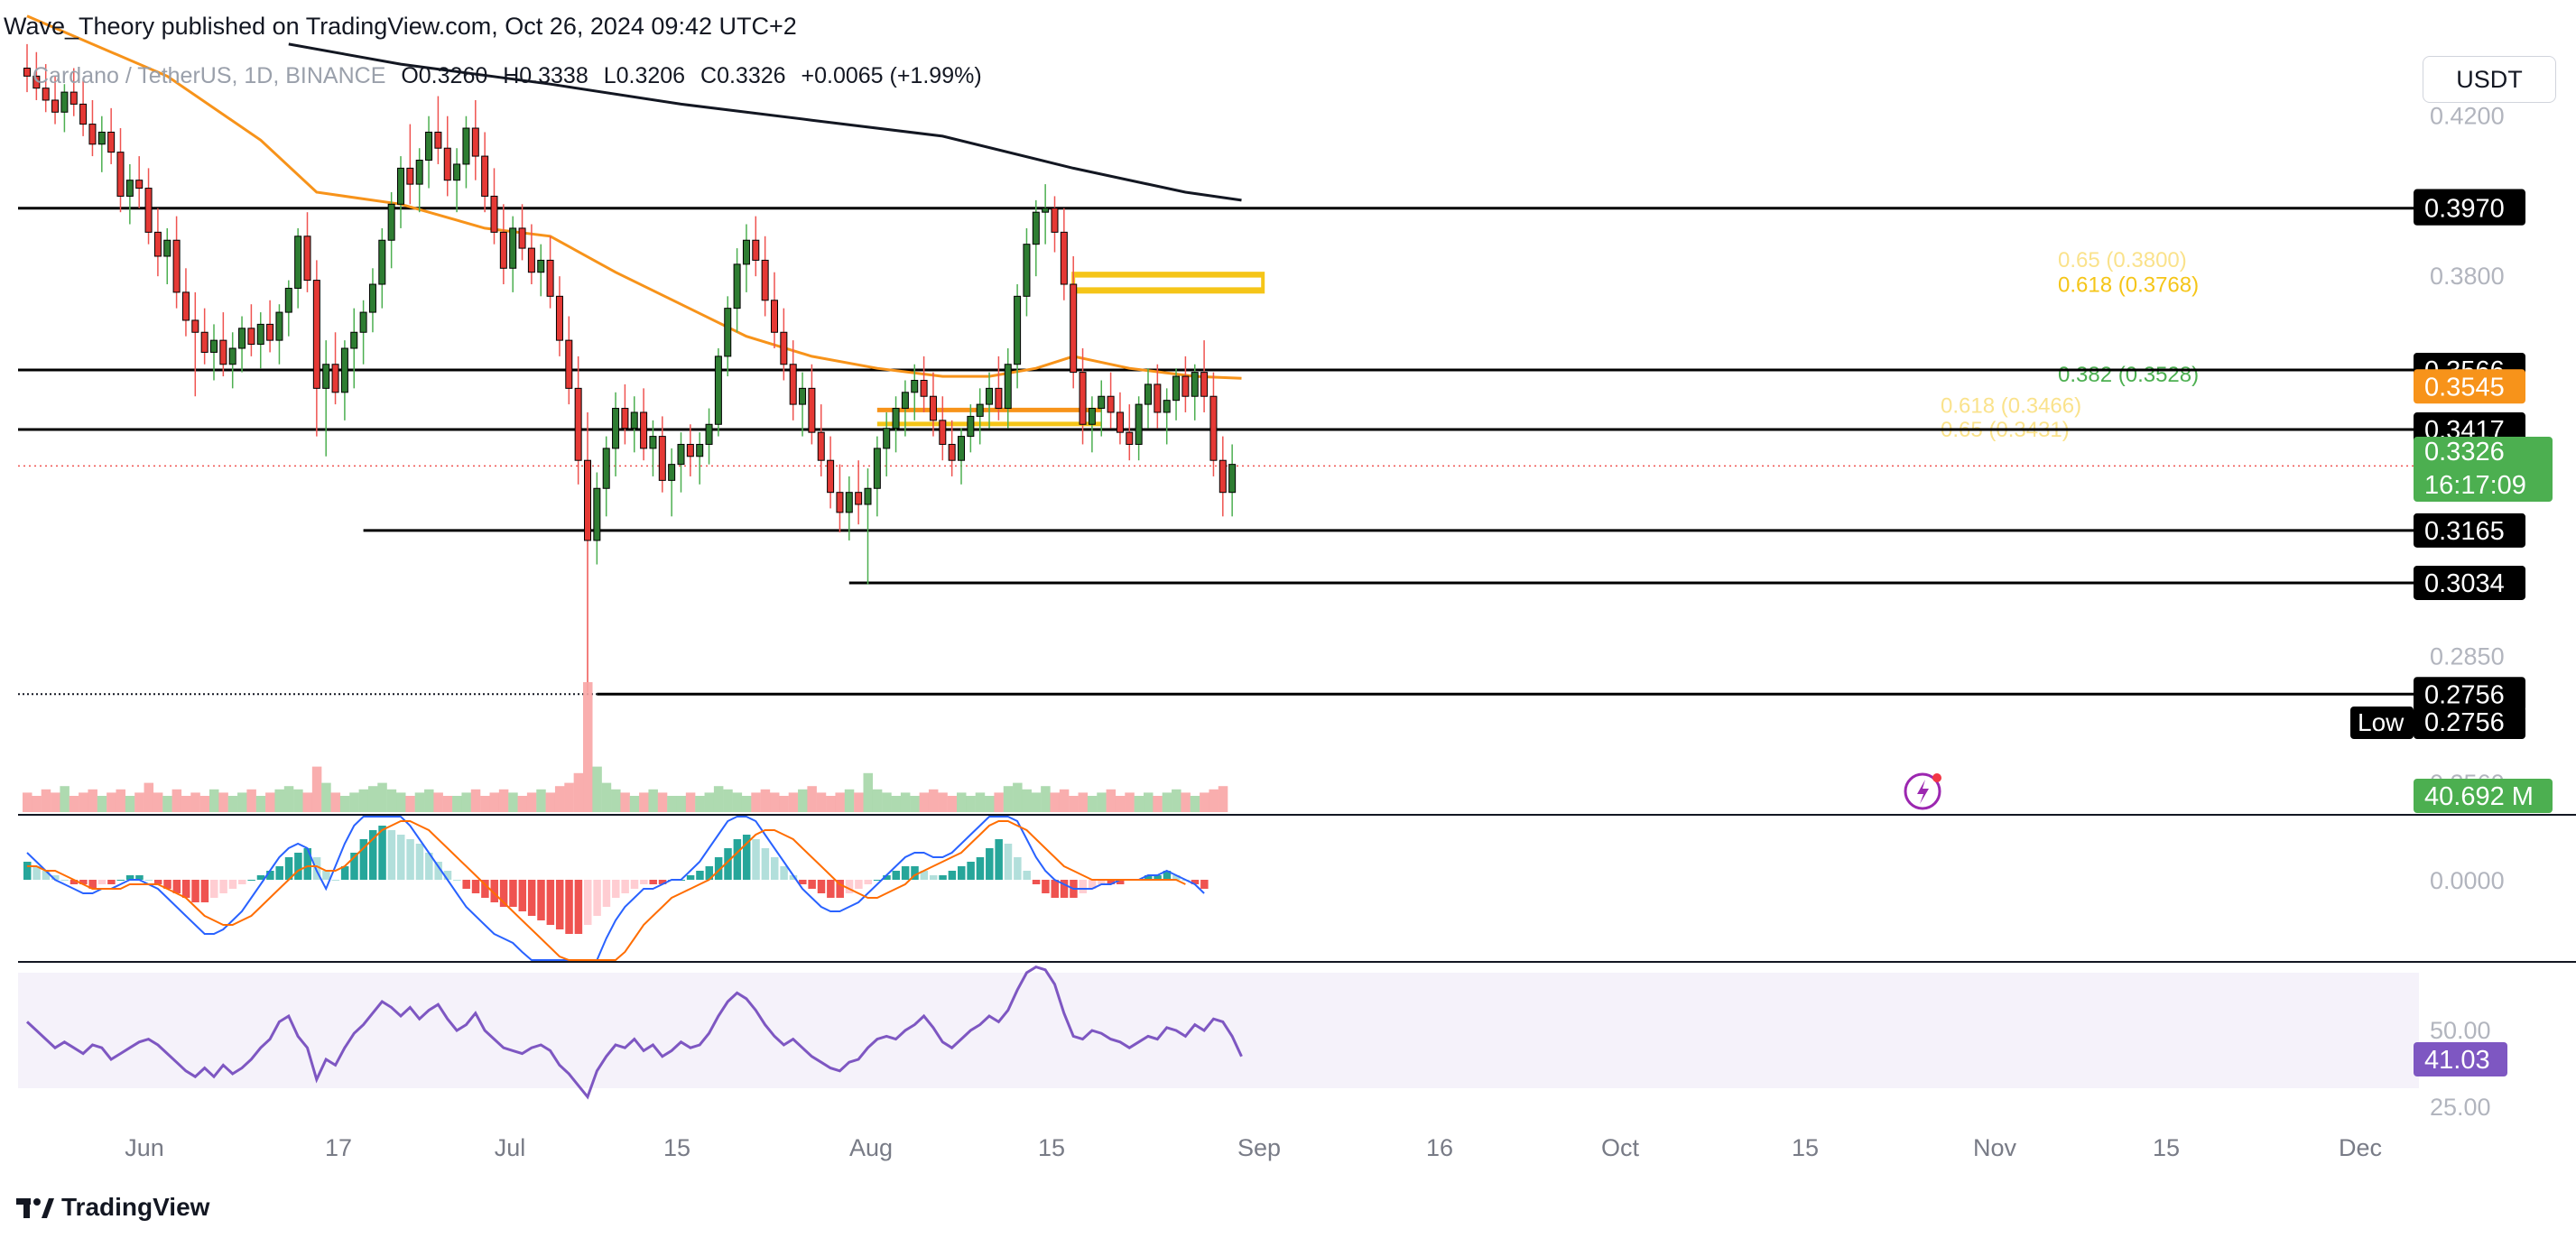  Describe the element at coordinates (634, 1032) in the screenshot. I see `rsi-line` at that location.